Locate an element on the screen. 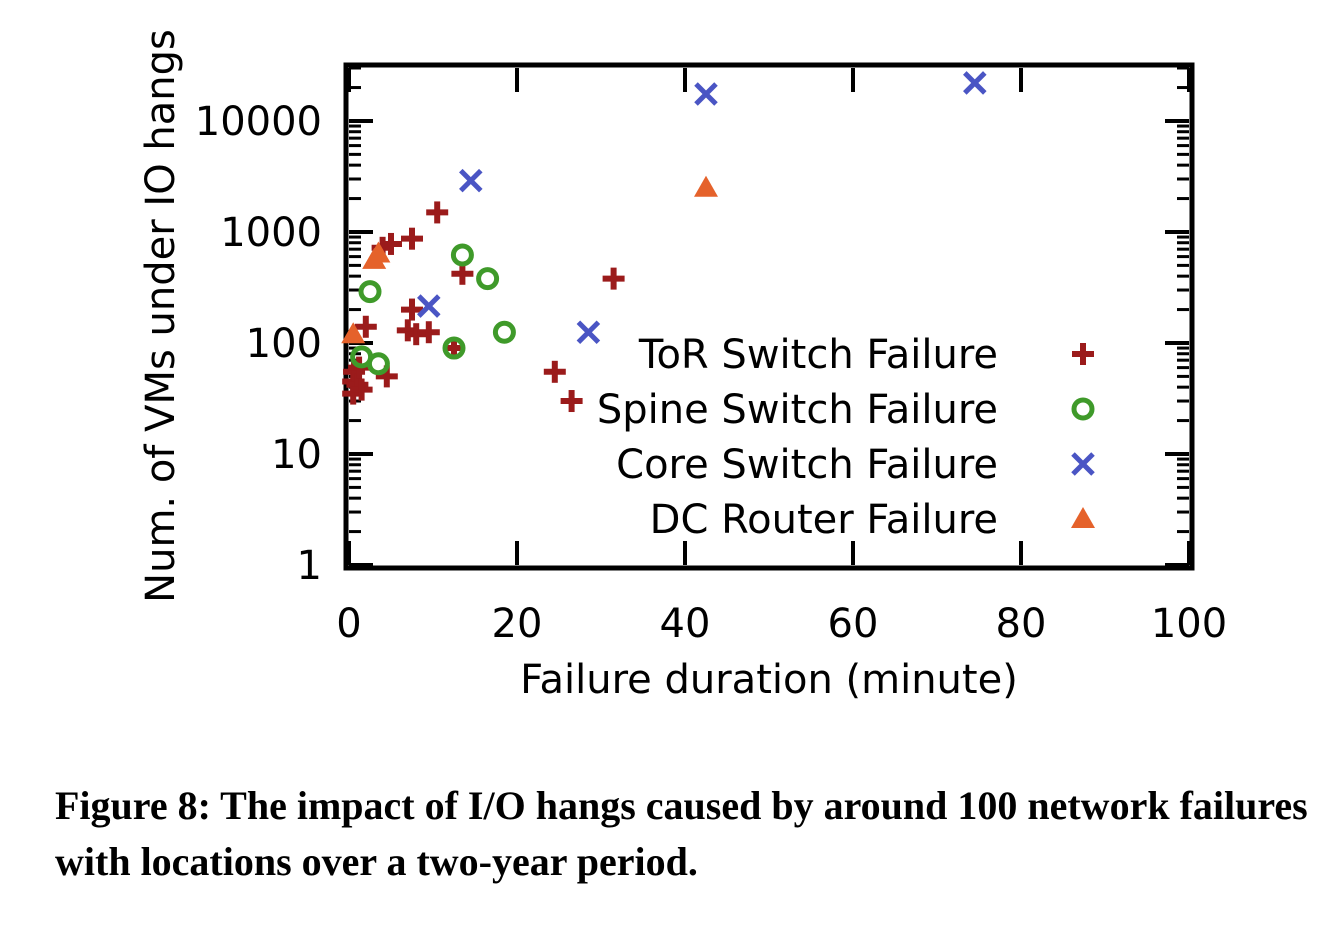 Image resolution: width=1338 pixels, height=930 pixels. legend-label: Core Switch Failure is located at coordinates (807, 465).